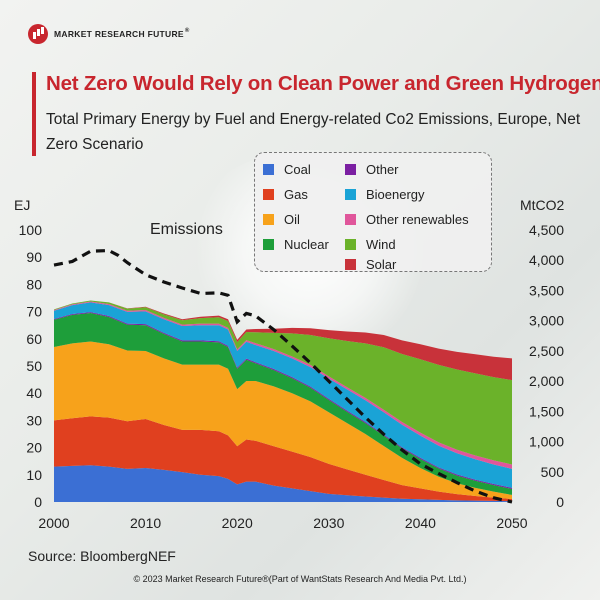 The width and height of the screenshot is (600, 600). Describe the element at coordinates (237, 523) in the screenshot. I see `x-tick-label: 2020` at that location.